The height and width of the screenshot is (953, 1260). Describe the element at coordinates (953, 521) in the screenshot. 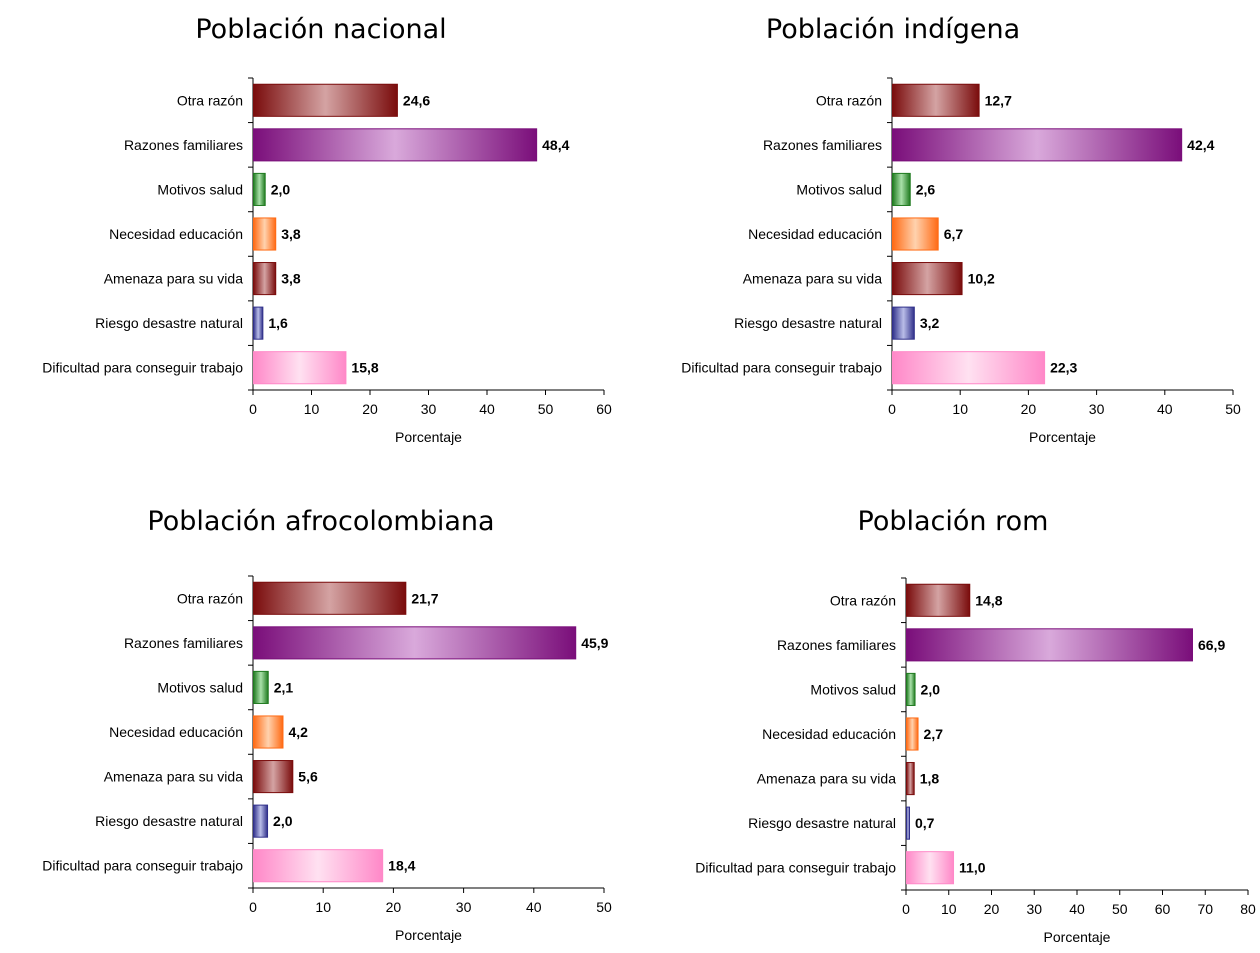

I see `chart-title: Población rom` at that location.